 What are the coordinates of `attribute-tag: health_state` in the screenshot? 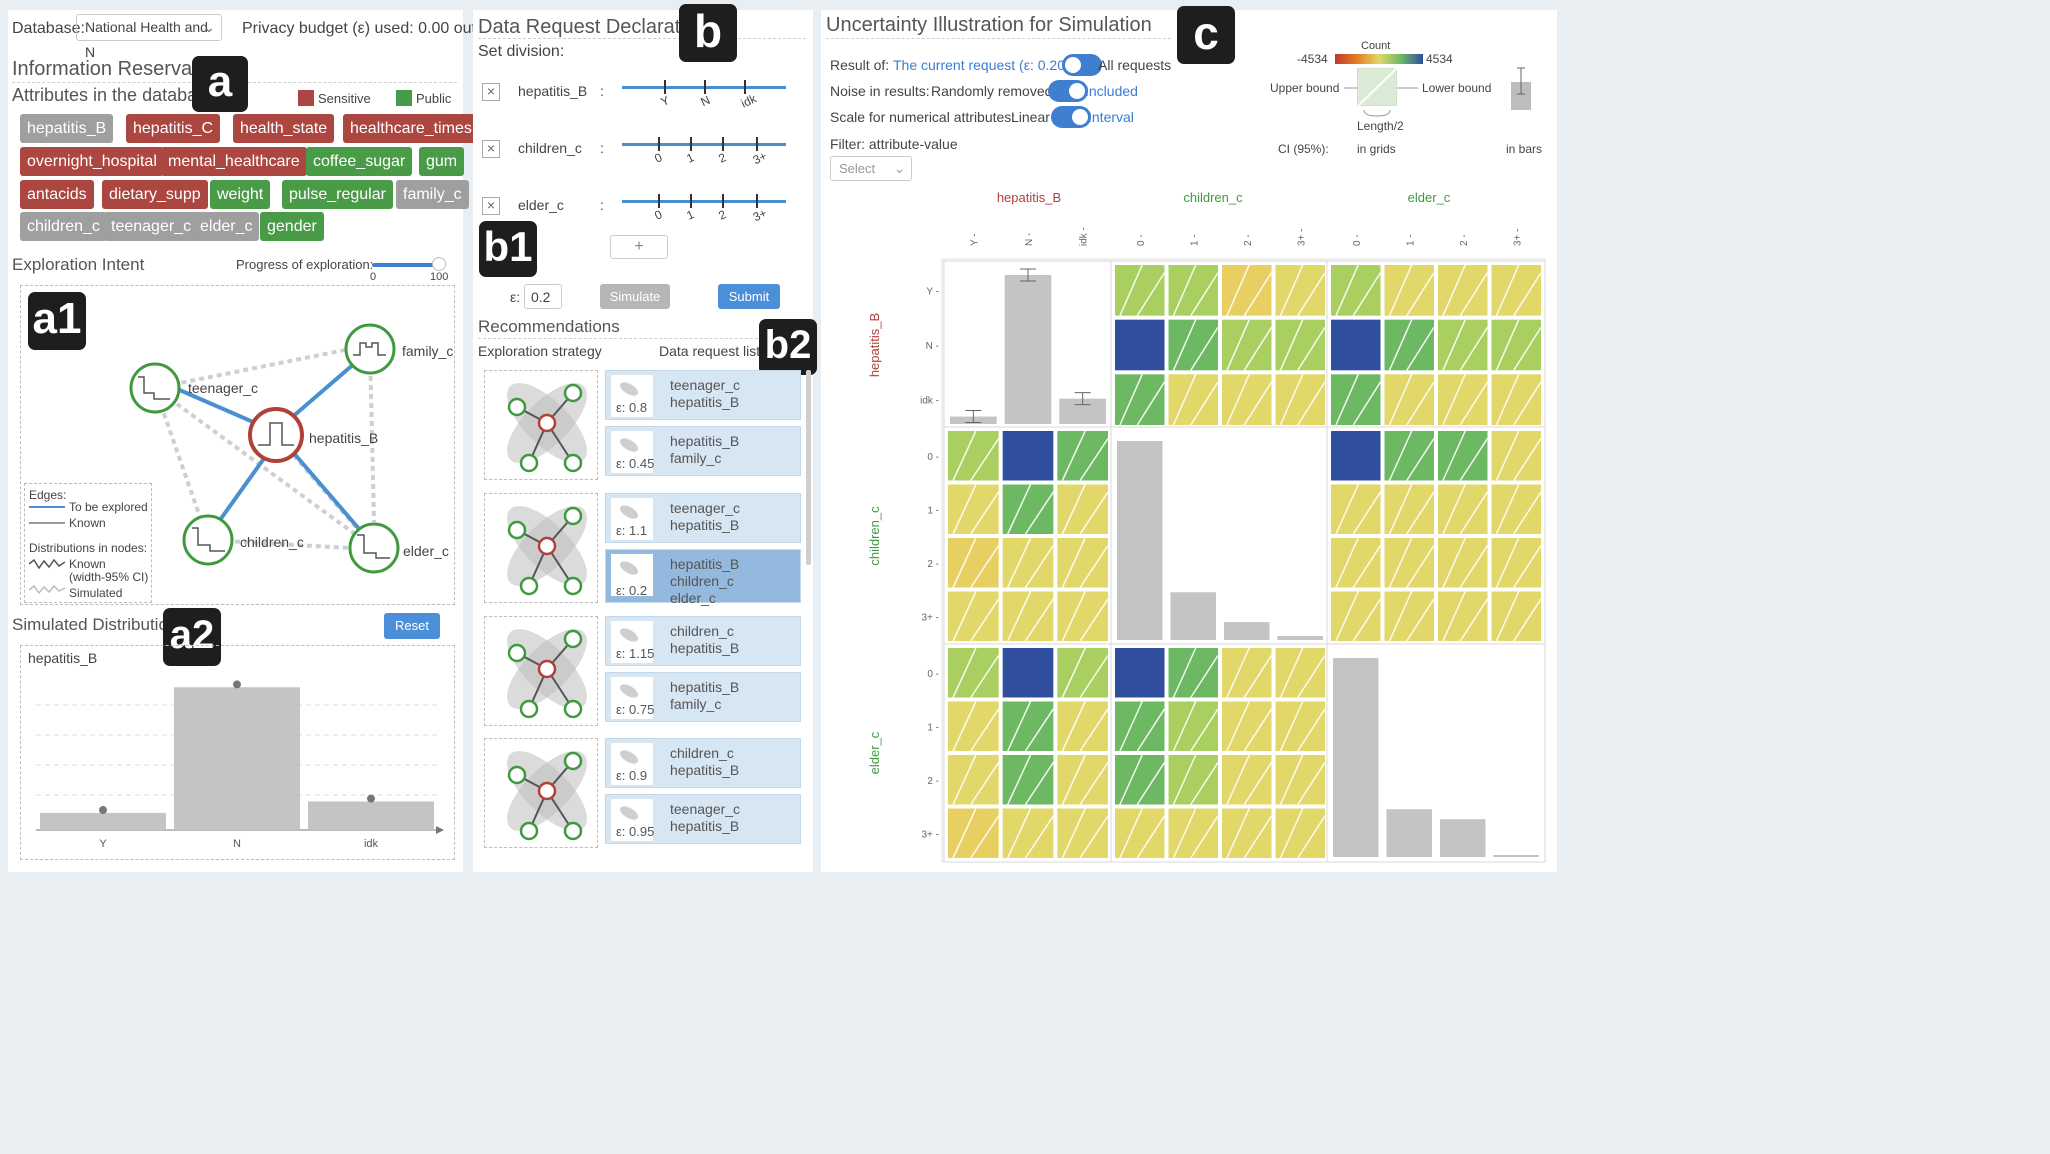 It's located at (284, 128).